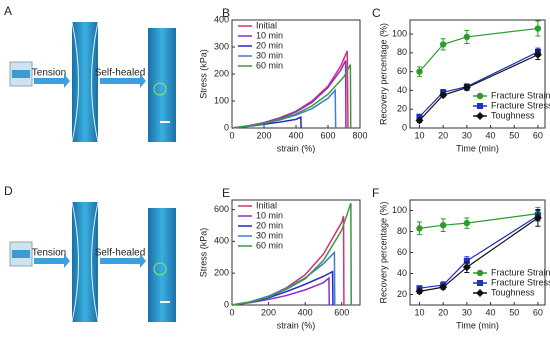 Image resolution: width=550 pixels, height=344 pixels. I want to click on x-tick-label: 600, so click(341, 312).